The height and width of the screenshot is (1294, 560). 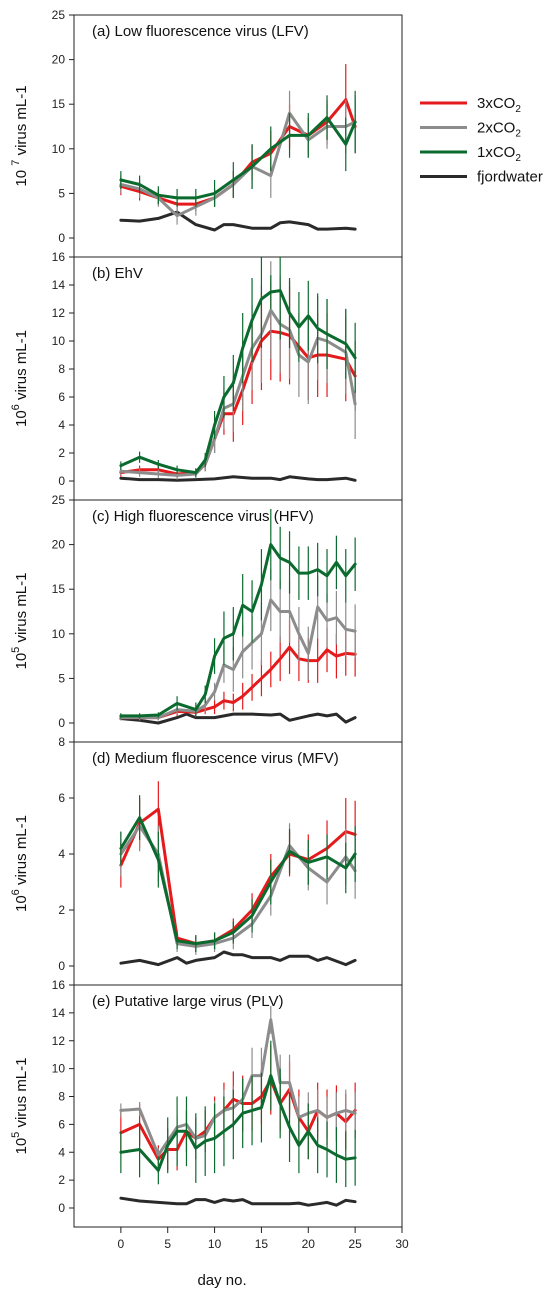 I want to click on panel-title: (b) EhV, so click(x=117, y=273).